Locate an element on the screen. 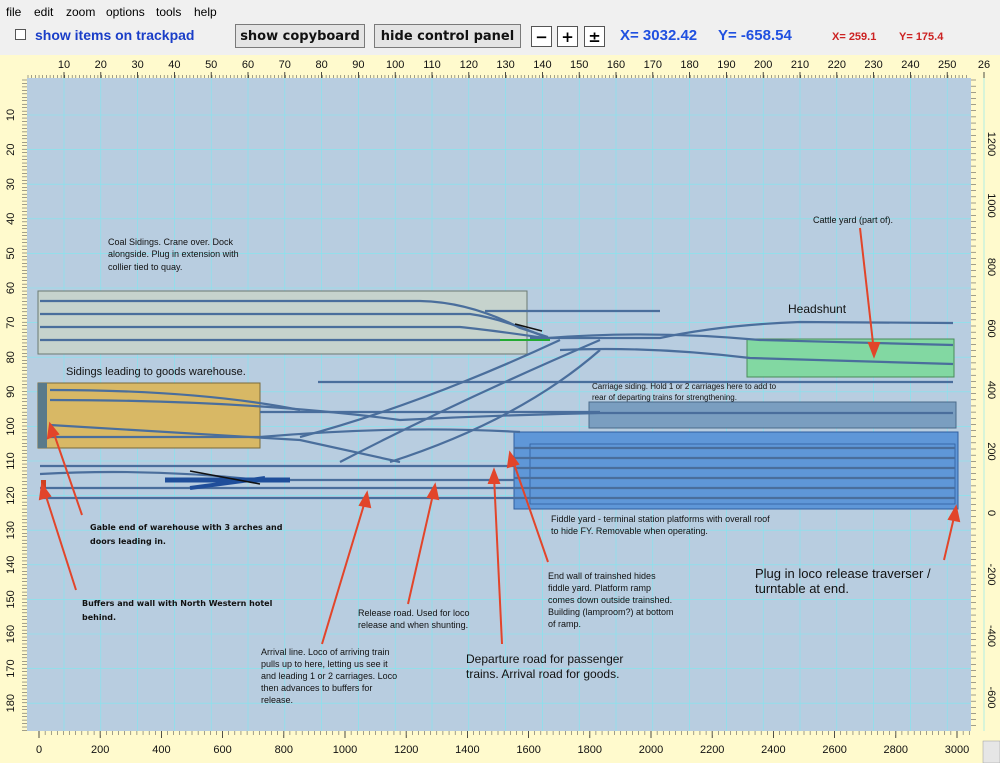 This screenshot has width=1000, height=763. ruler-left-label: 150 is located at coordinates (11, 599).